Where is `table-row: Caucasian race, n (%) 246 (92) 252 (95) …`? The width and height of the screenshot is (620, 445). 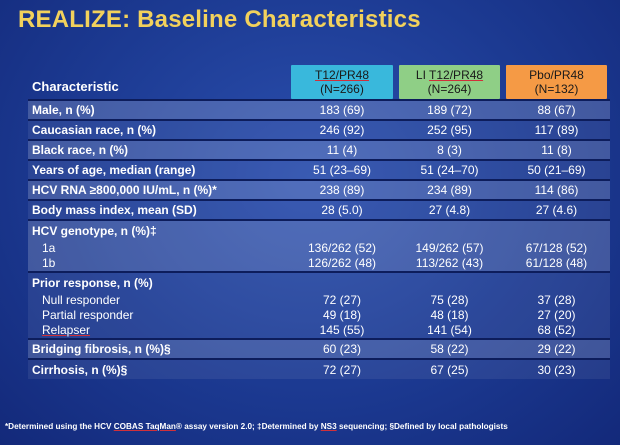
table-row: Caucasian race, n (%) 246 (92) 252 (95) … is located at coordinates (319, 129).